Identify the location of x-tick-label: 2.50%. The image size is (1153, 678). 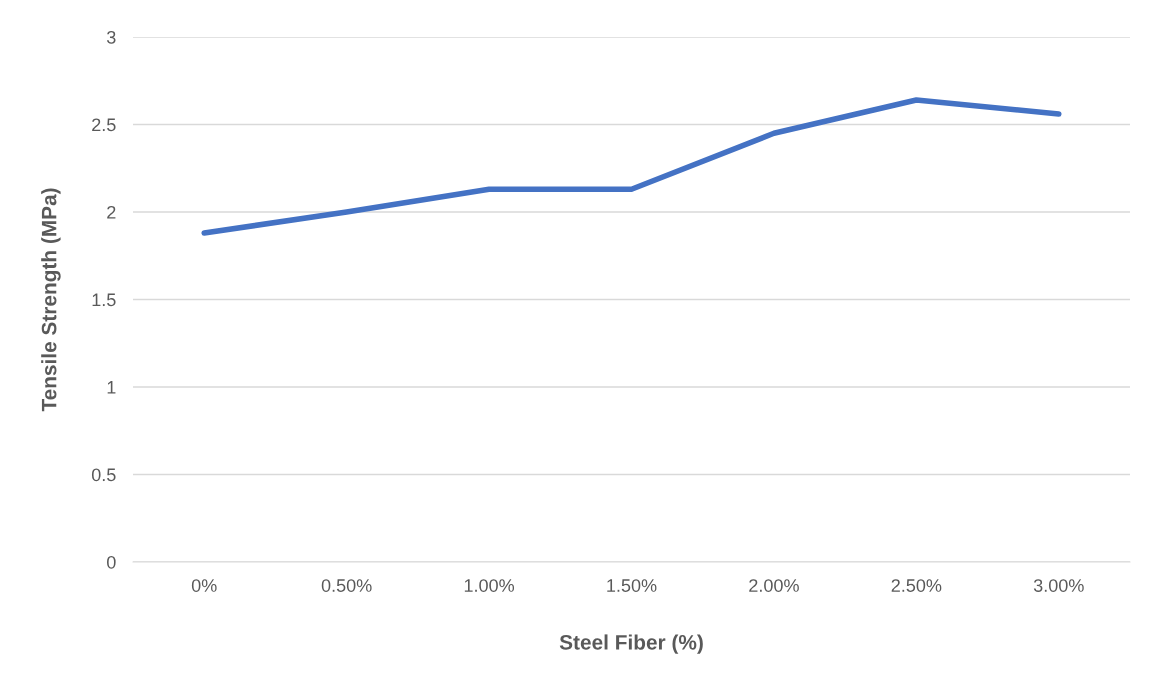
(916, 585).